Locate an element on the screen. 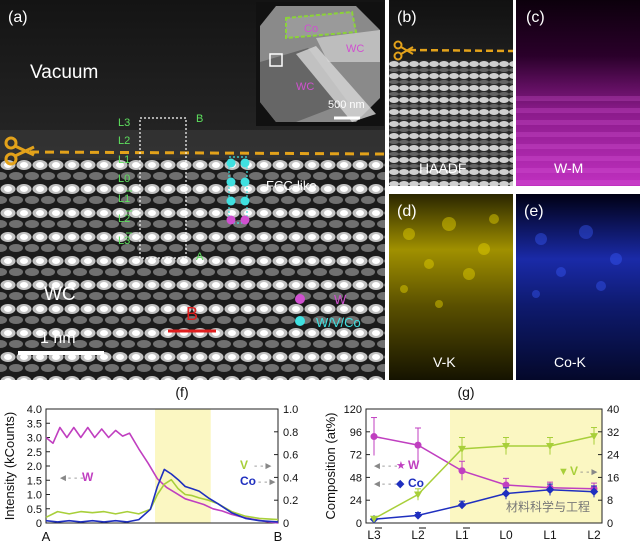 Image resolution: width=640 pixels, height=549 pixels. fcc-like-marker is located at coordinates (238, 190).